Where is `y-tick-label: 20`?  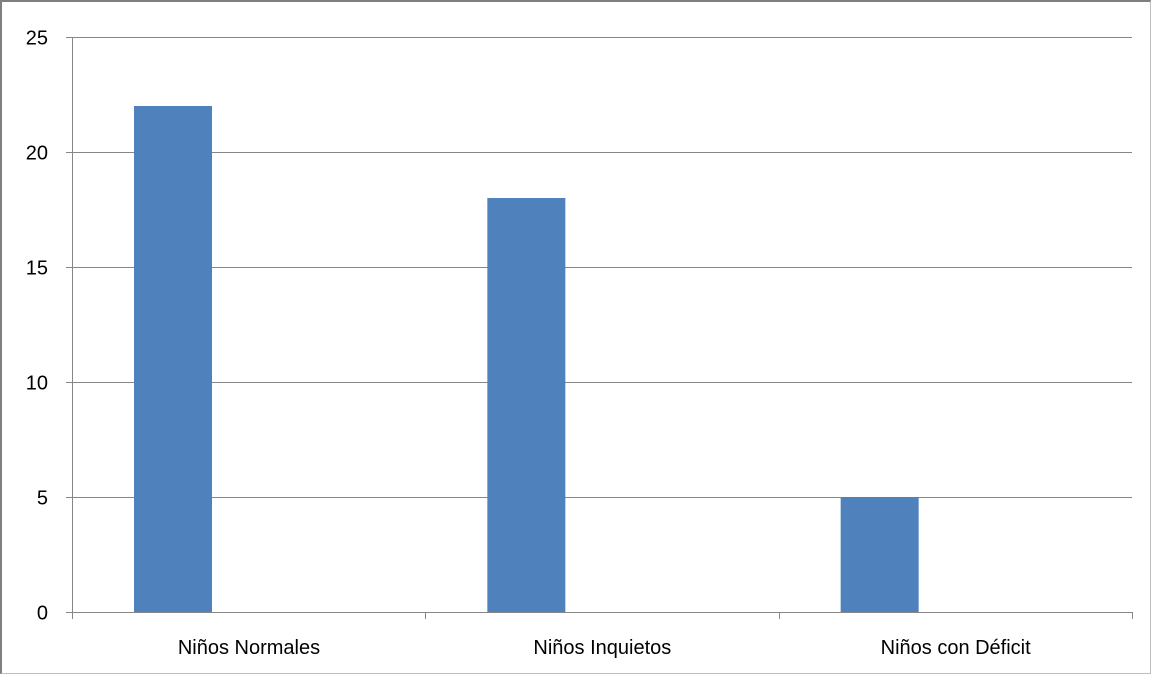
y-tick-label: 20 is located at coordinates (37, 154).